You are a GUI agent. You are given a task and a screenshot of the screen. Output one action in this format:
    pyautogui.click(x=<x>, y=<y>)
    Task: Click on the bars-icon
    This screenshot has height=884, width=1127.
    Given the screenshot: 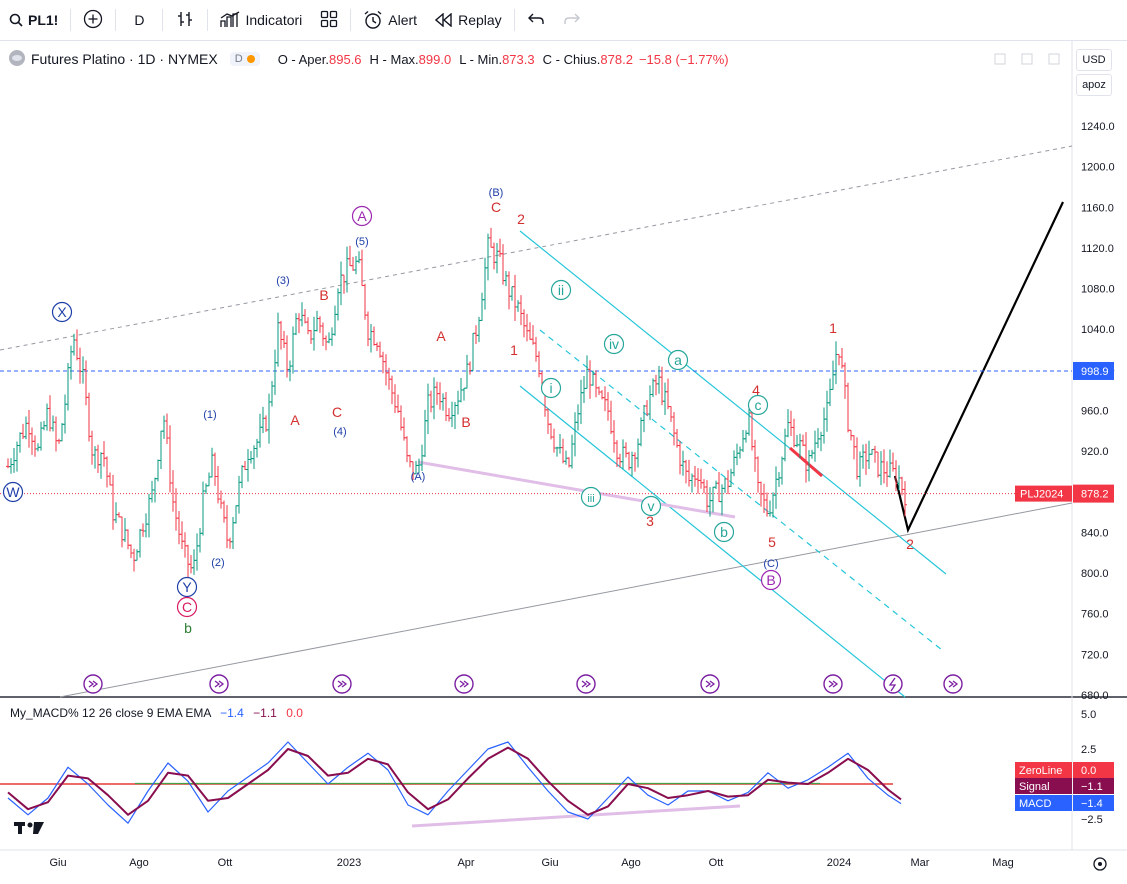 What is the action you would take?
    pyautogui.click(x=185, y=20)
    